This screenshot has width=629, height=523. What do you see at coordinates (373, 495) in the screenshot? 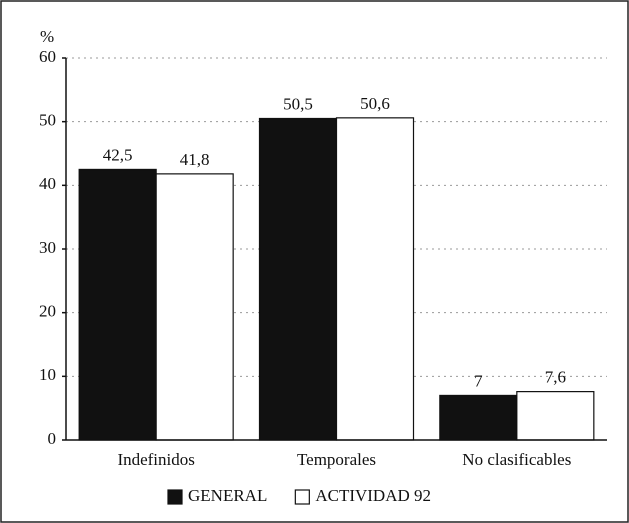
I see `legend-label: ACTIVIDAD 92` at bounding box center [373, 495].